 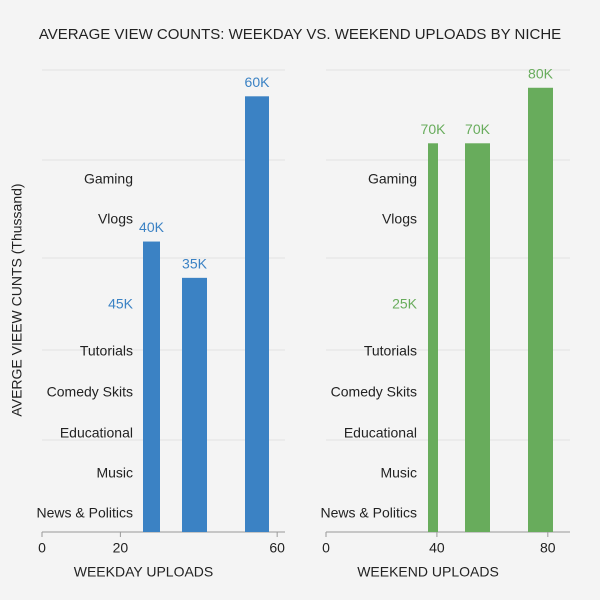 I want to click on x-axis-label: WEEKDAY UPLOADS, so click(x=144, y=572).